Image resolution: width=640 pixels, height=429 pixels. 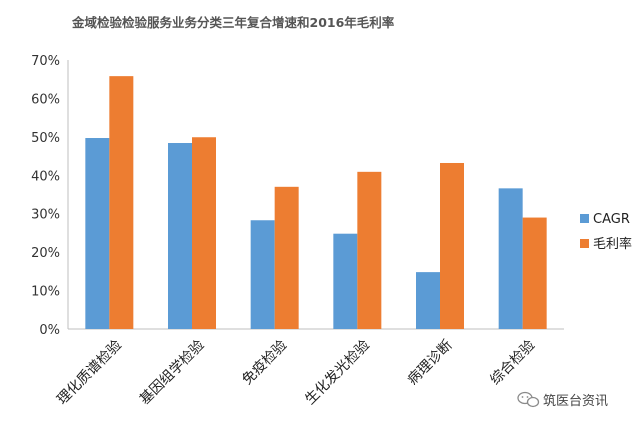 I want to click on x-category-label: 综合检验, so click(x=512, y=362).